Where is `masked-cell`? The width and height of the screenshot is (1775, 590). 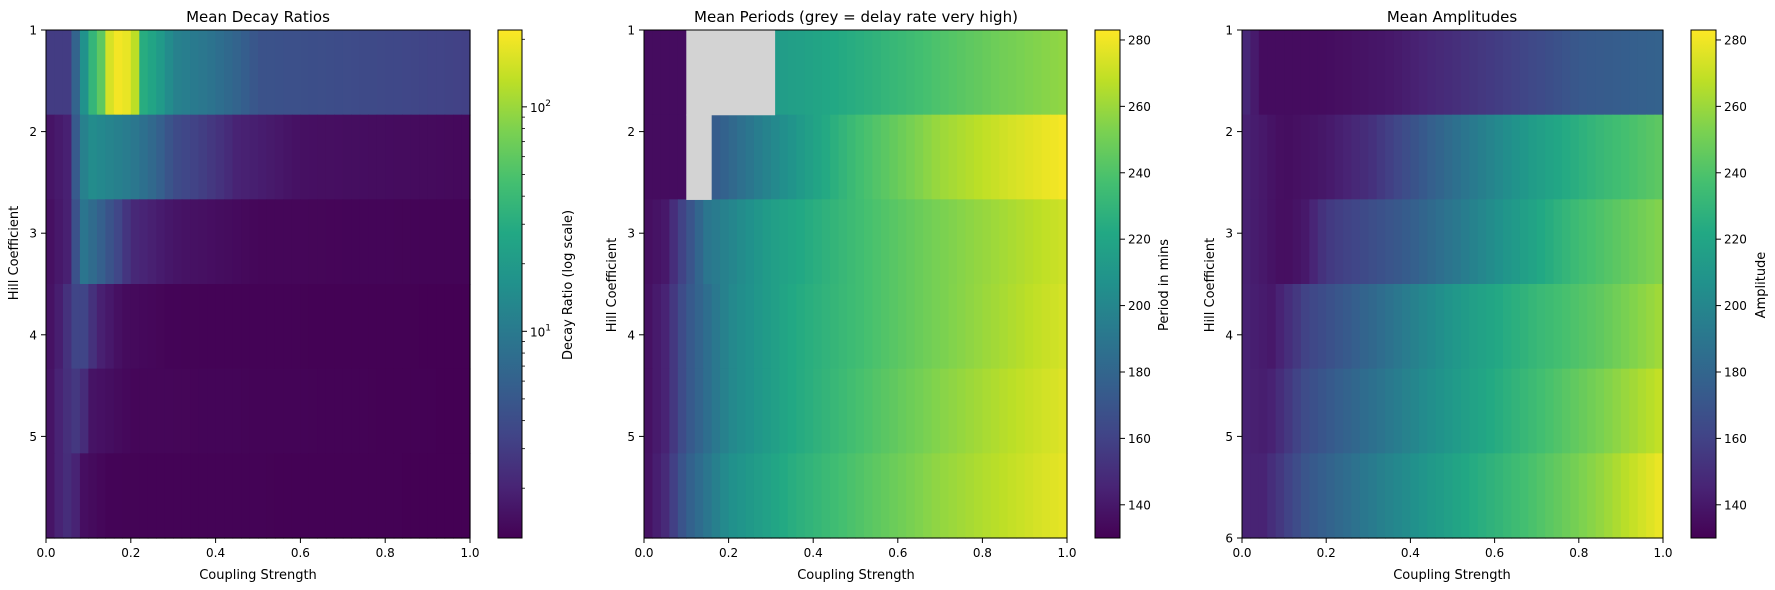
masked-cell is located at coordinates (699, 157).